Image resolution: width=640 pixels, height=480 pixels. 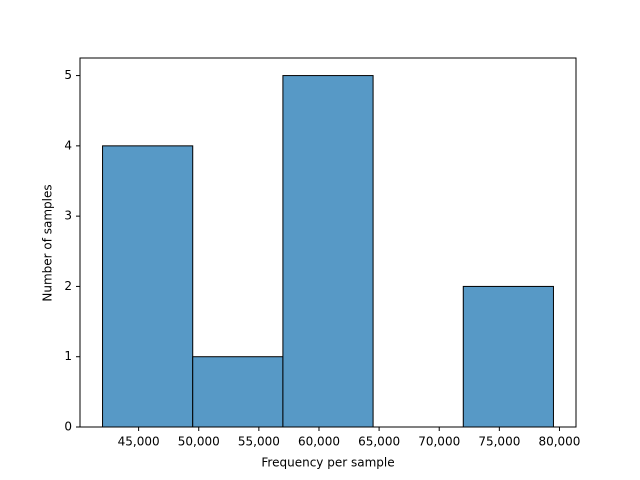 What do you see at coordinates (68, 145) in the screenshot?
I see `y-tick-label: 4` at bounding box center [68, 145].